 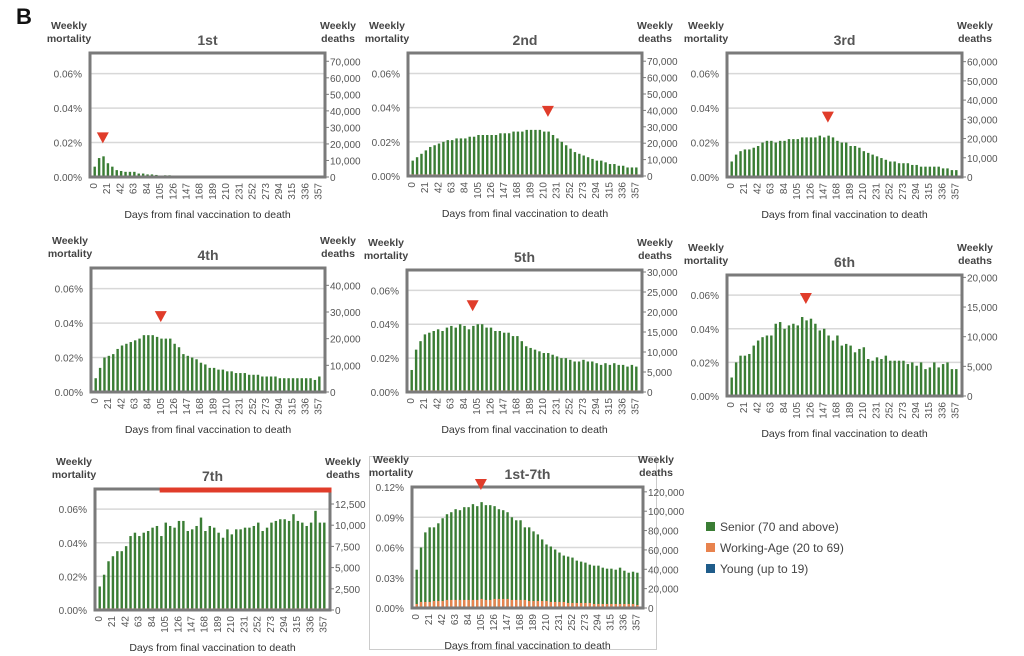 I want to click on x-tick-label: 315, so click(x=297, y=624).